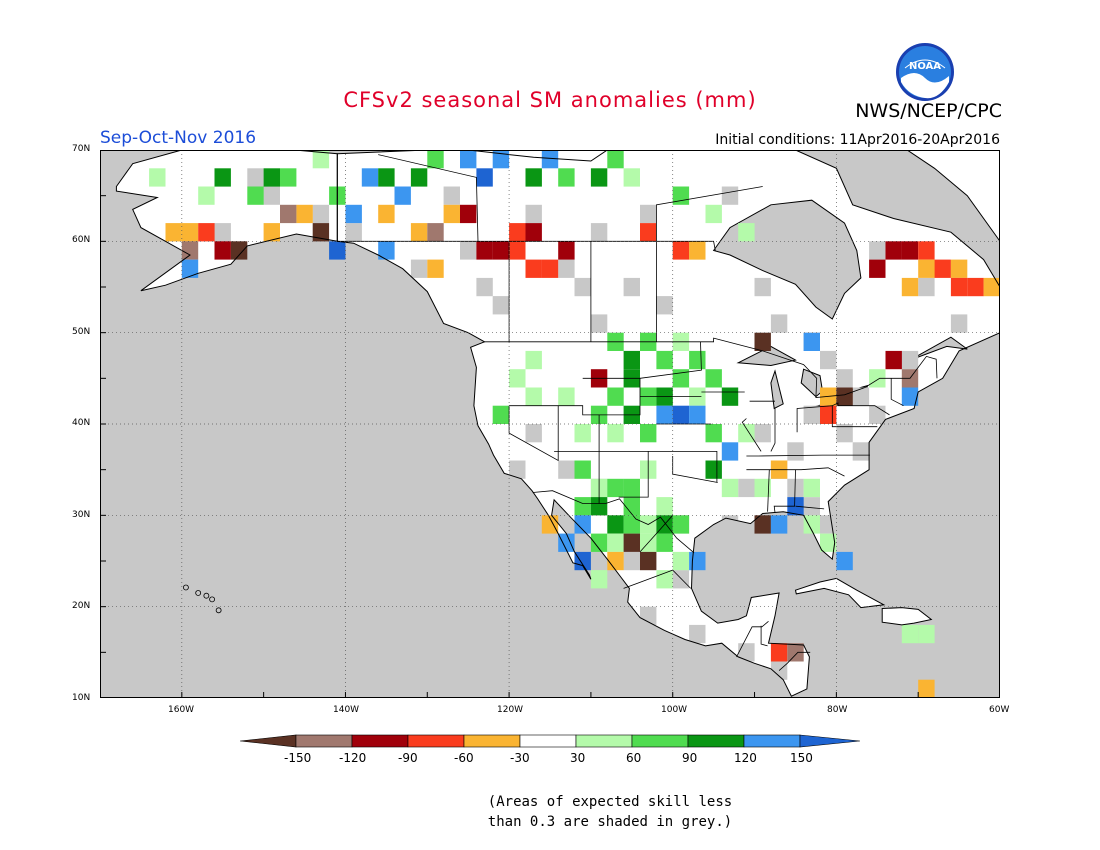 The height and width of the screenshot is (850, 1100). Describe the element at coordinates (634, 758) in the screenshot. I see `colorbar-label: 60` at that location.